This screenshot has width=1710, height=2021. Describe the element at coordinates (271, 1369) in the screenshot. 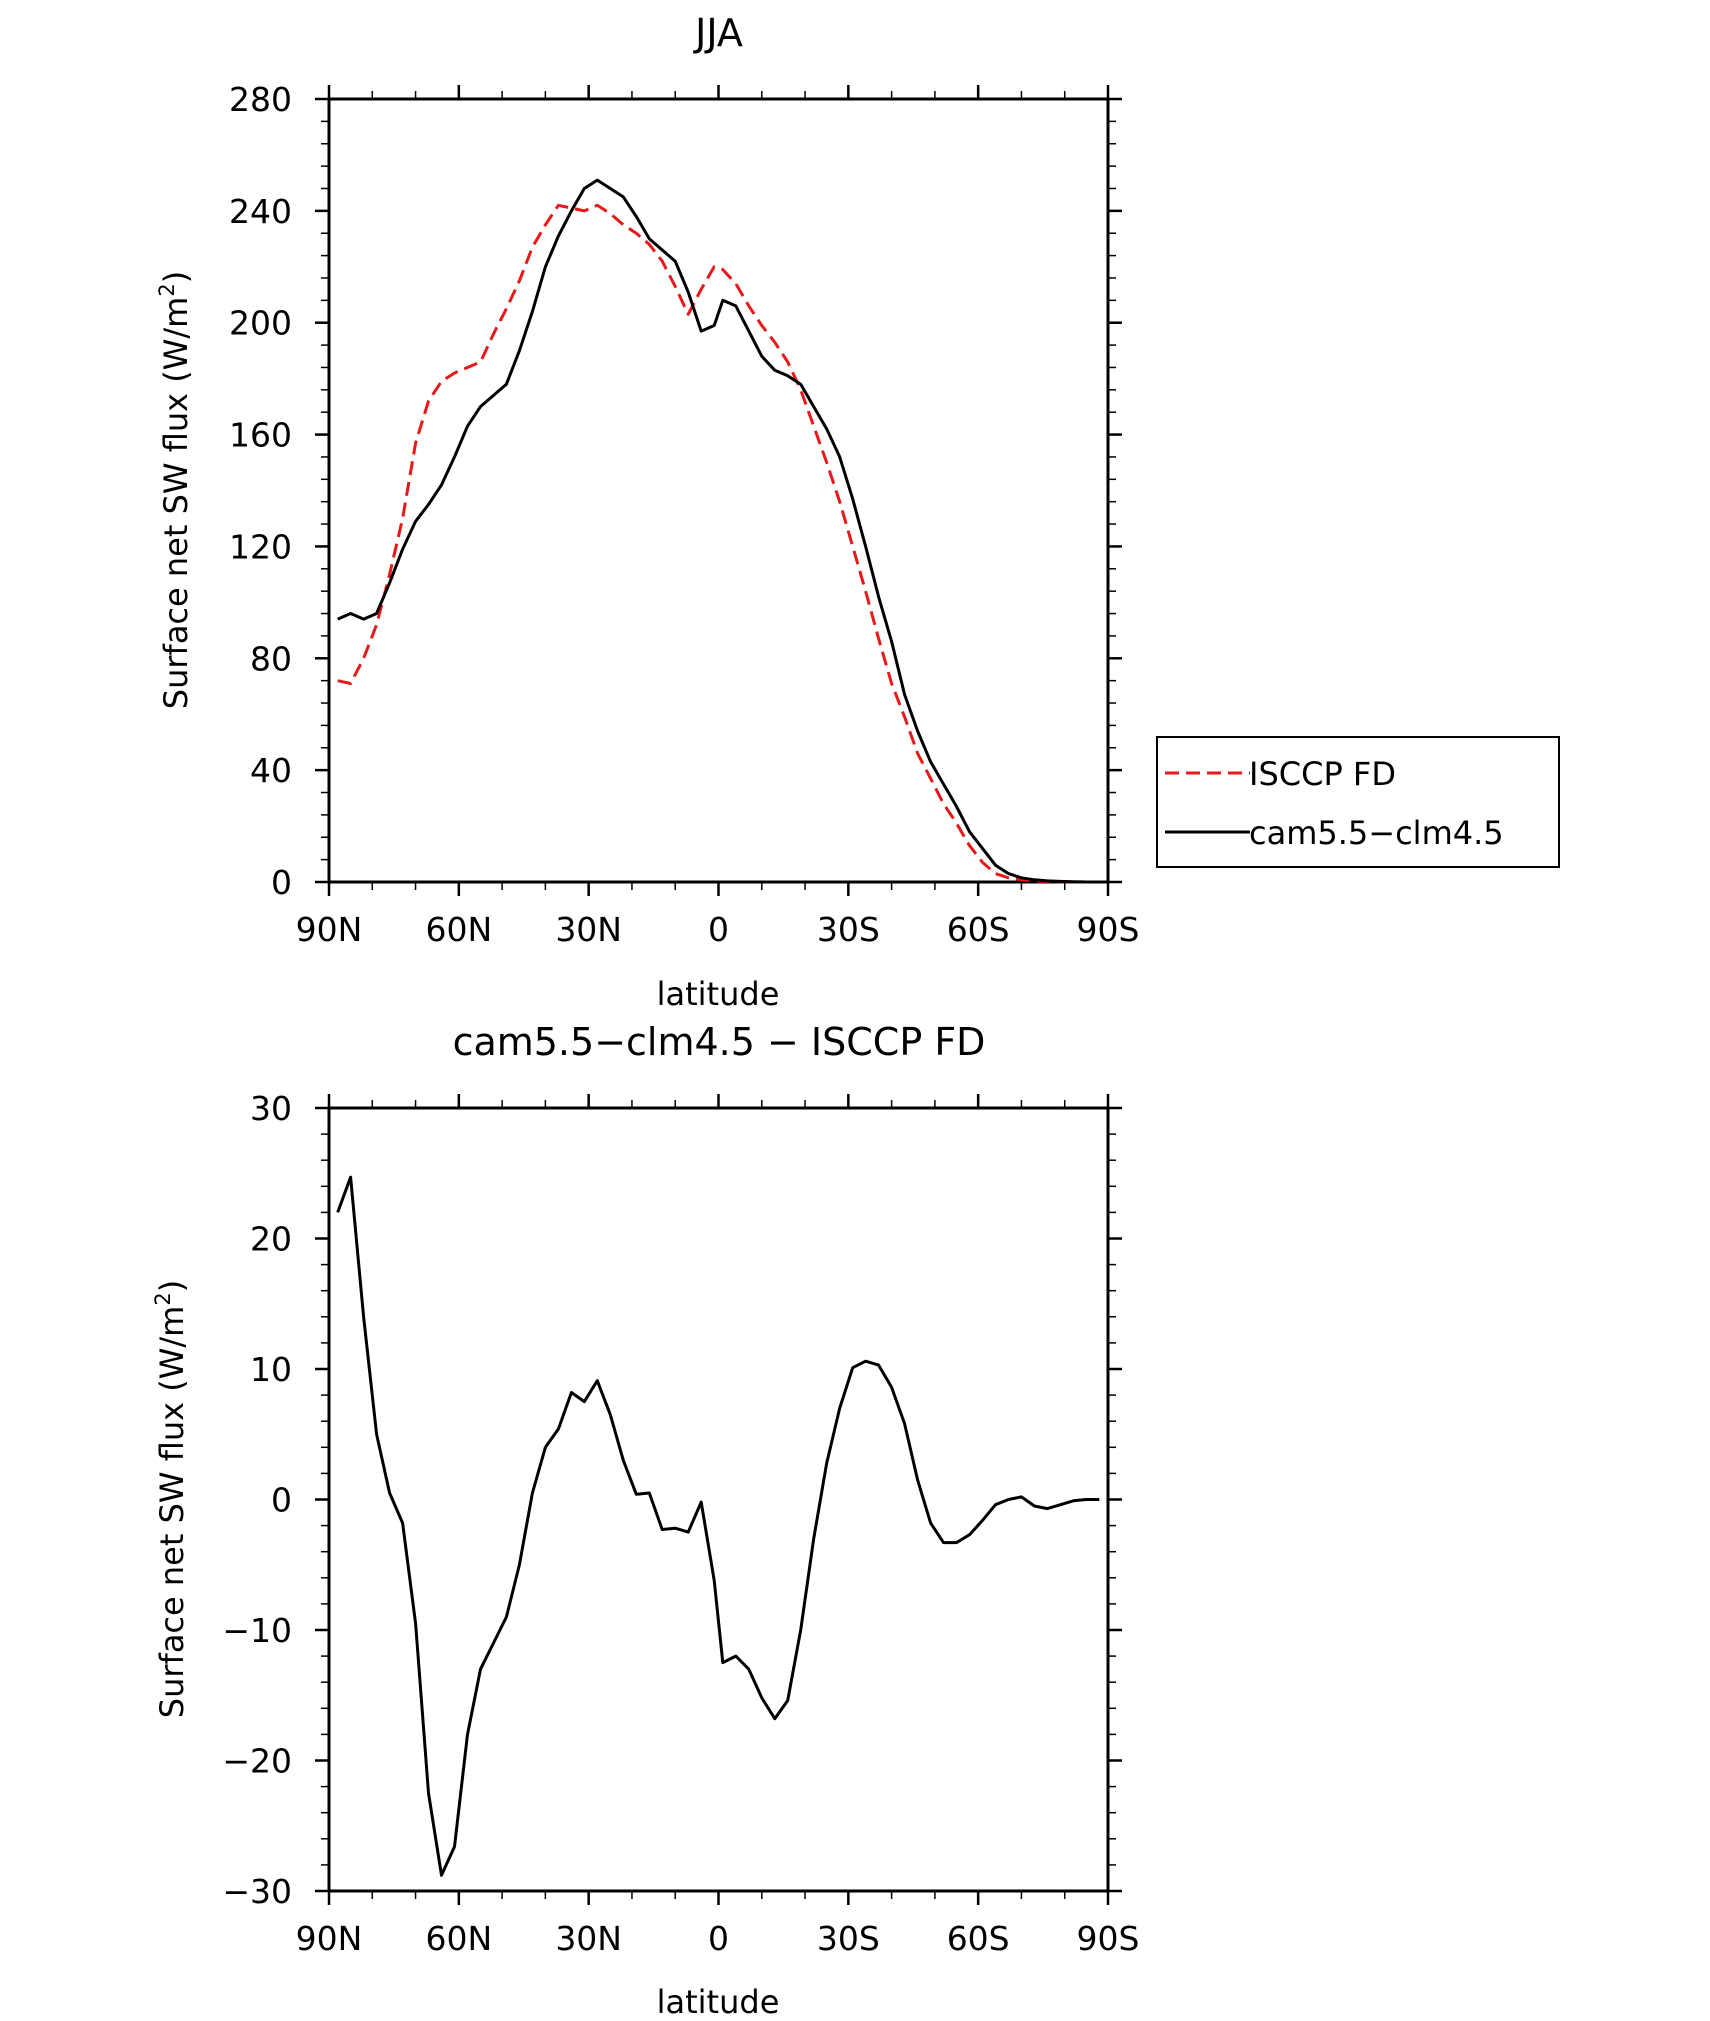

I see `bottom-y-tick-label: 10` at that location.